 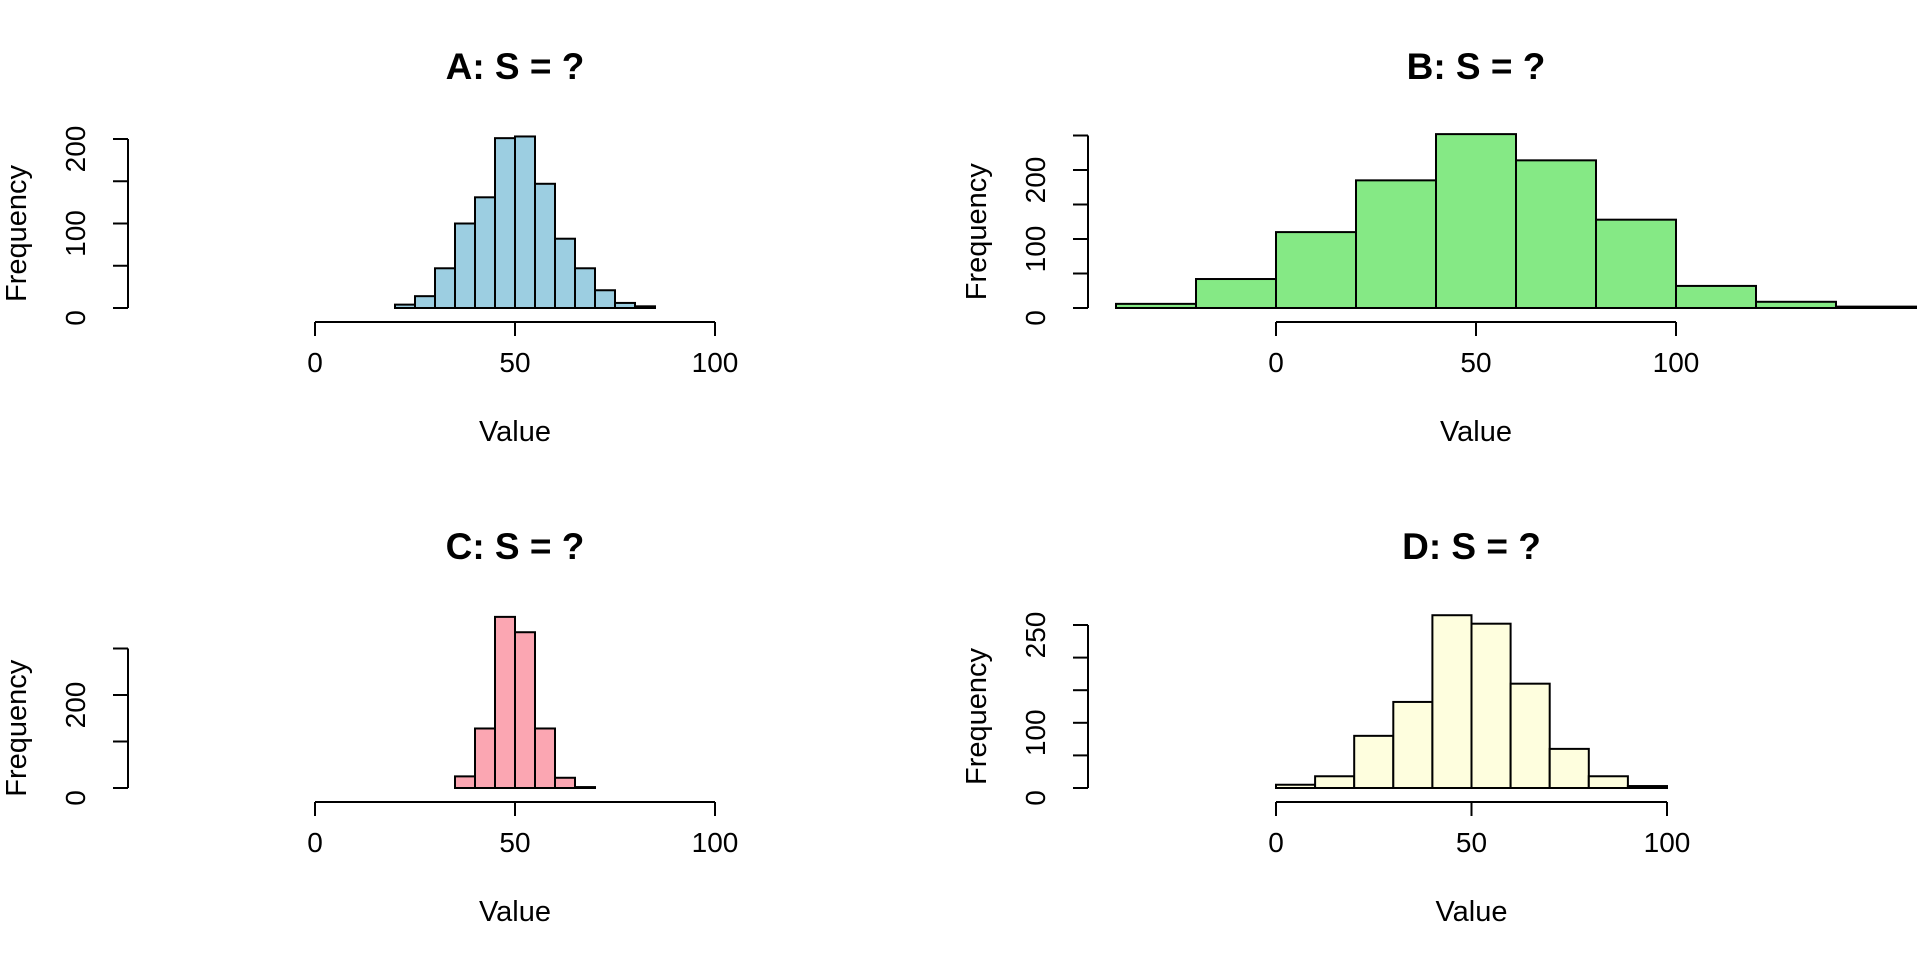 What do you see at coordinates (514, 362) in the screenshot?
I see `panel-A-x-tick-label: 50` at bounding box center [514, 362].